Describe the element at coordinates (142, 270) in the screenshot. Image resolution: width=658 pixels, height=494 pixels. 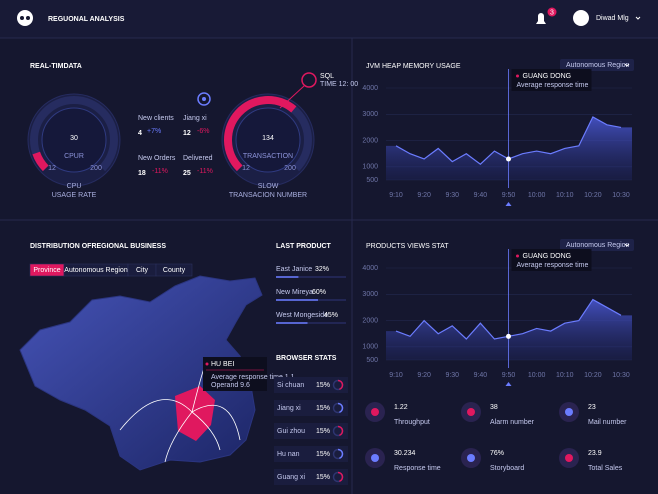
I see `tab-label: City` at that location.